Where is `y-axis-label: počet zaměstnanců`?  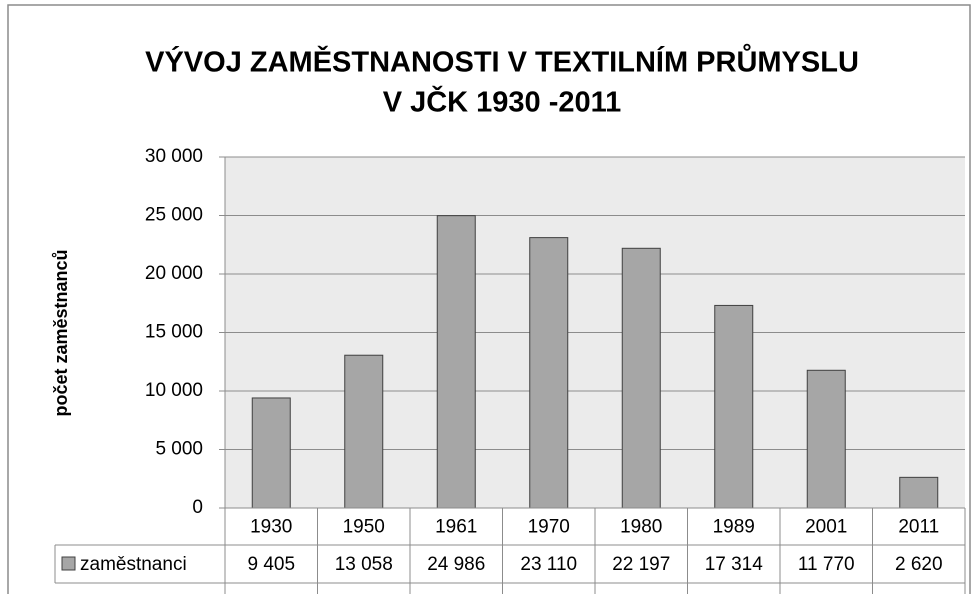 y-axis-label: počet zaměstnanců is located at coordinates (61, 332).